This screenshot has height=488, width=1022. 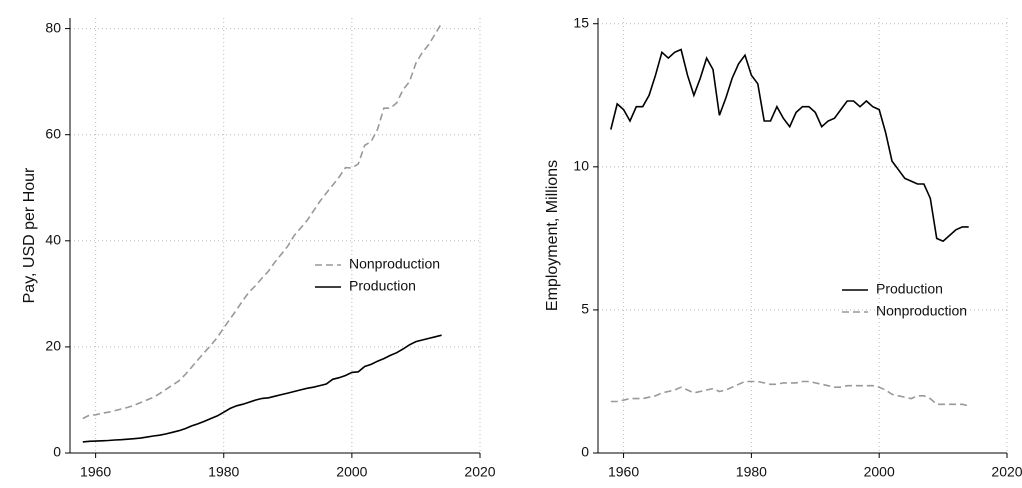 I want to click on y-tick-label: 60, so click(x=53, y=133).